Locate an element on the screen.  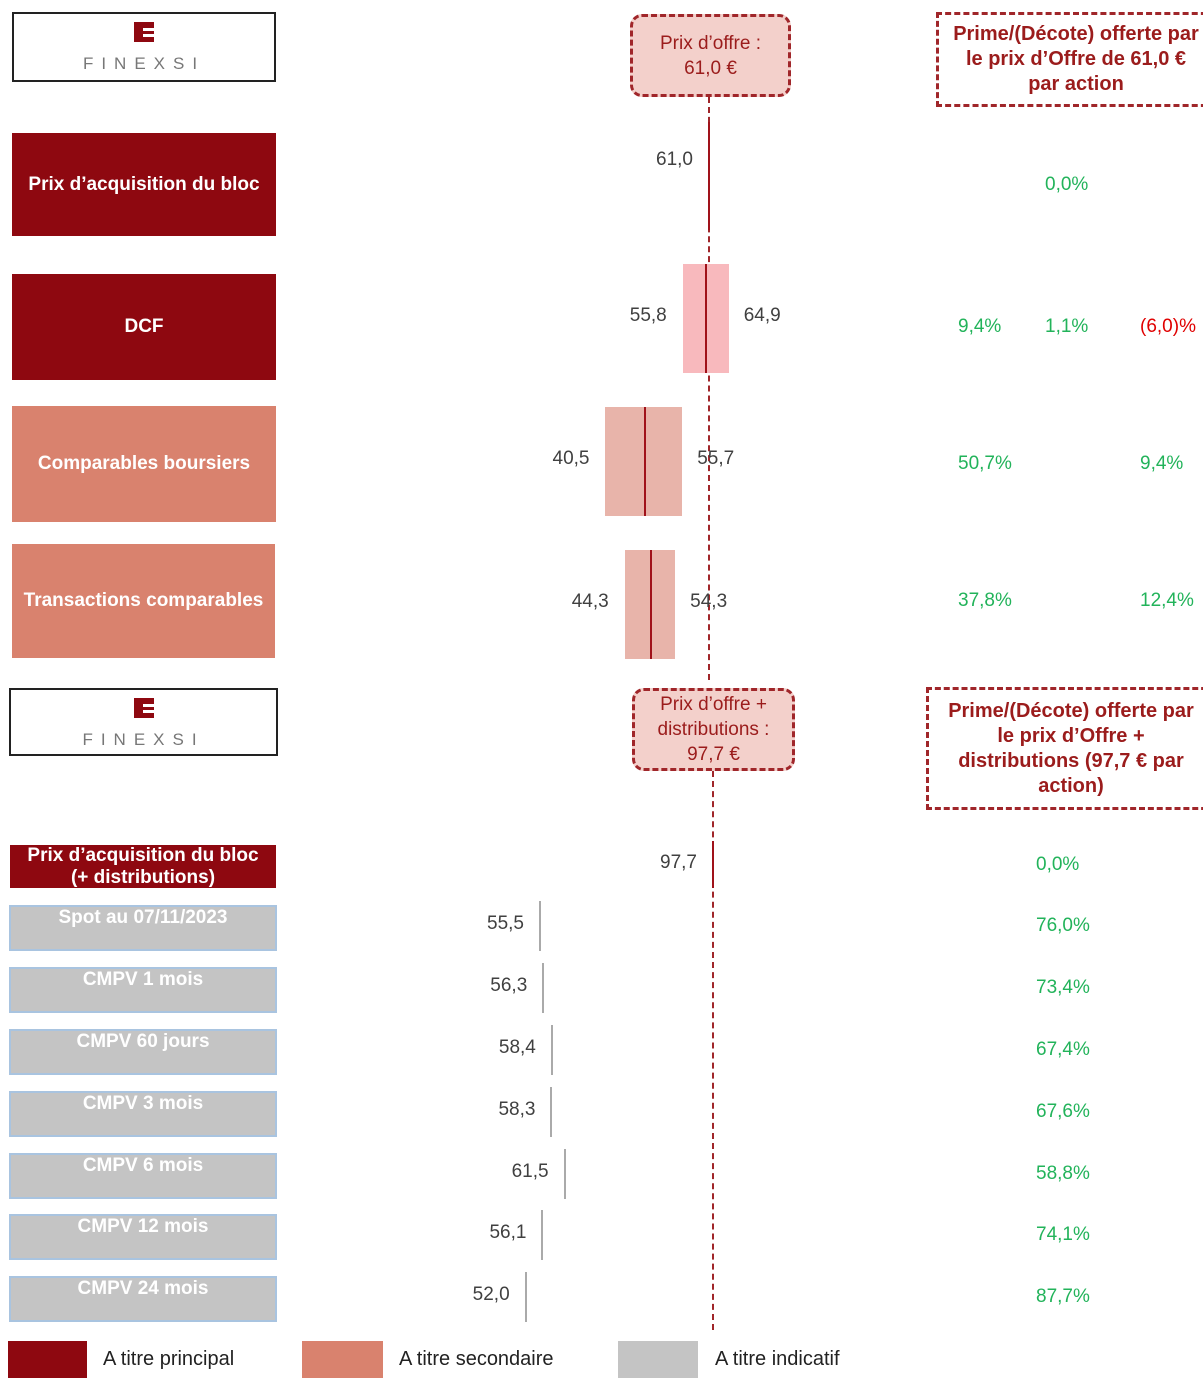
high-label: 55,7 is located at coordinates (716, 458).